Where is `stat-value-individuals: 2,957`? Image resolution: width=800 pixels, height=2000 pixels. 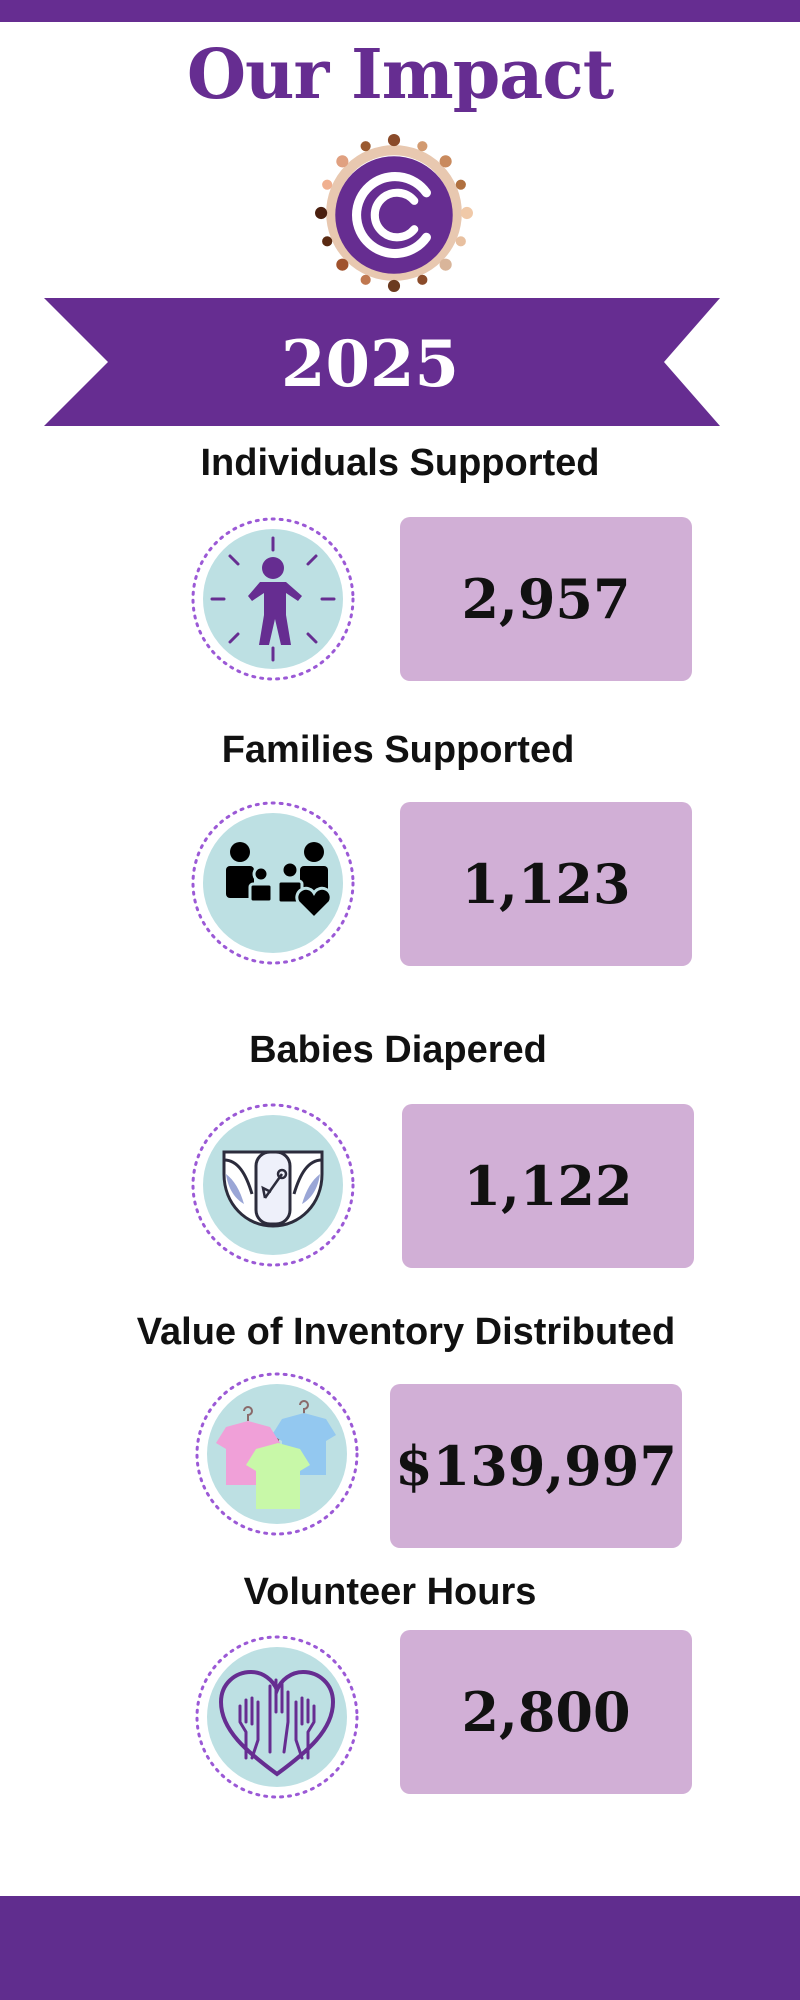 stat-value-individuals: 2,957 is located at coordinates (546, 599).